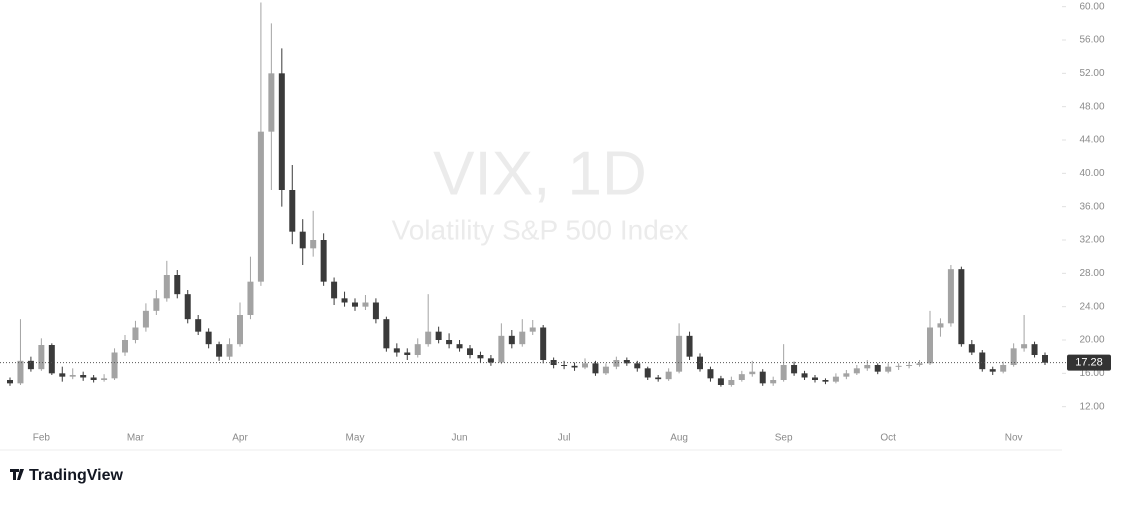  What do you see at coordinates (784, 438) in the screenshot?
I see `x-tick-label: Sep` at bounding box center [784, 438].